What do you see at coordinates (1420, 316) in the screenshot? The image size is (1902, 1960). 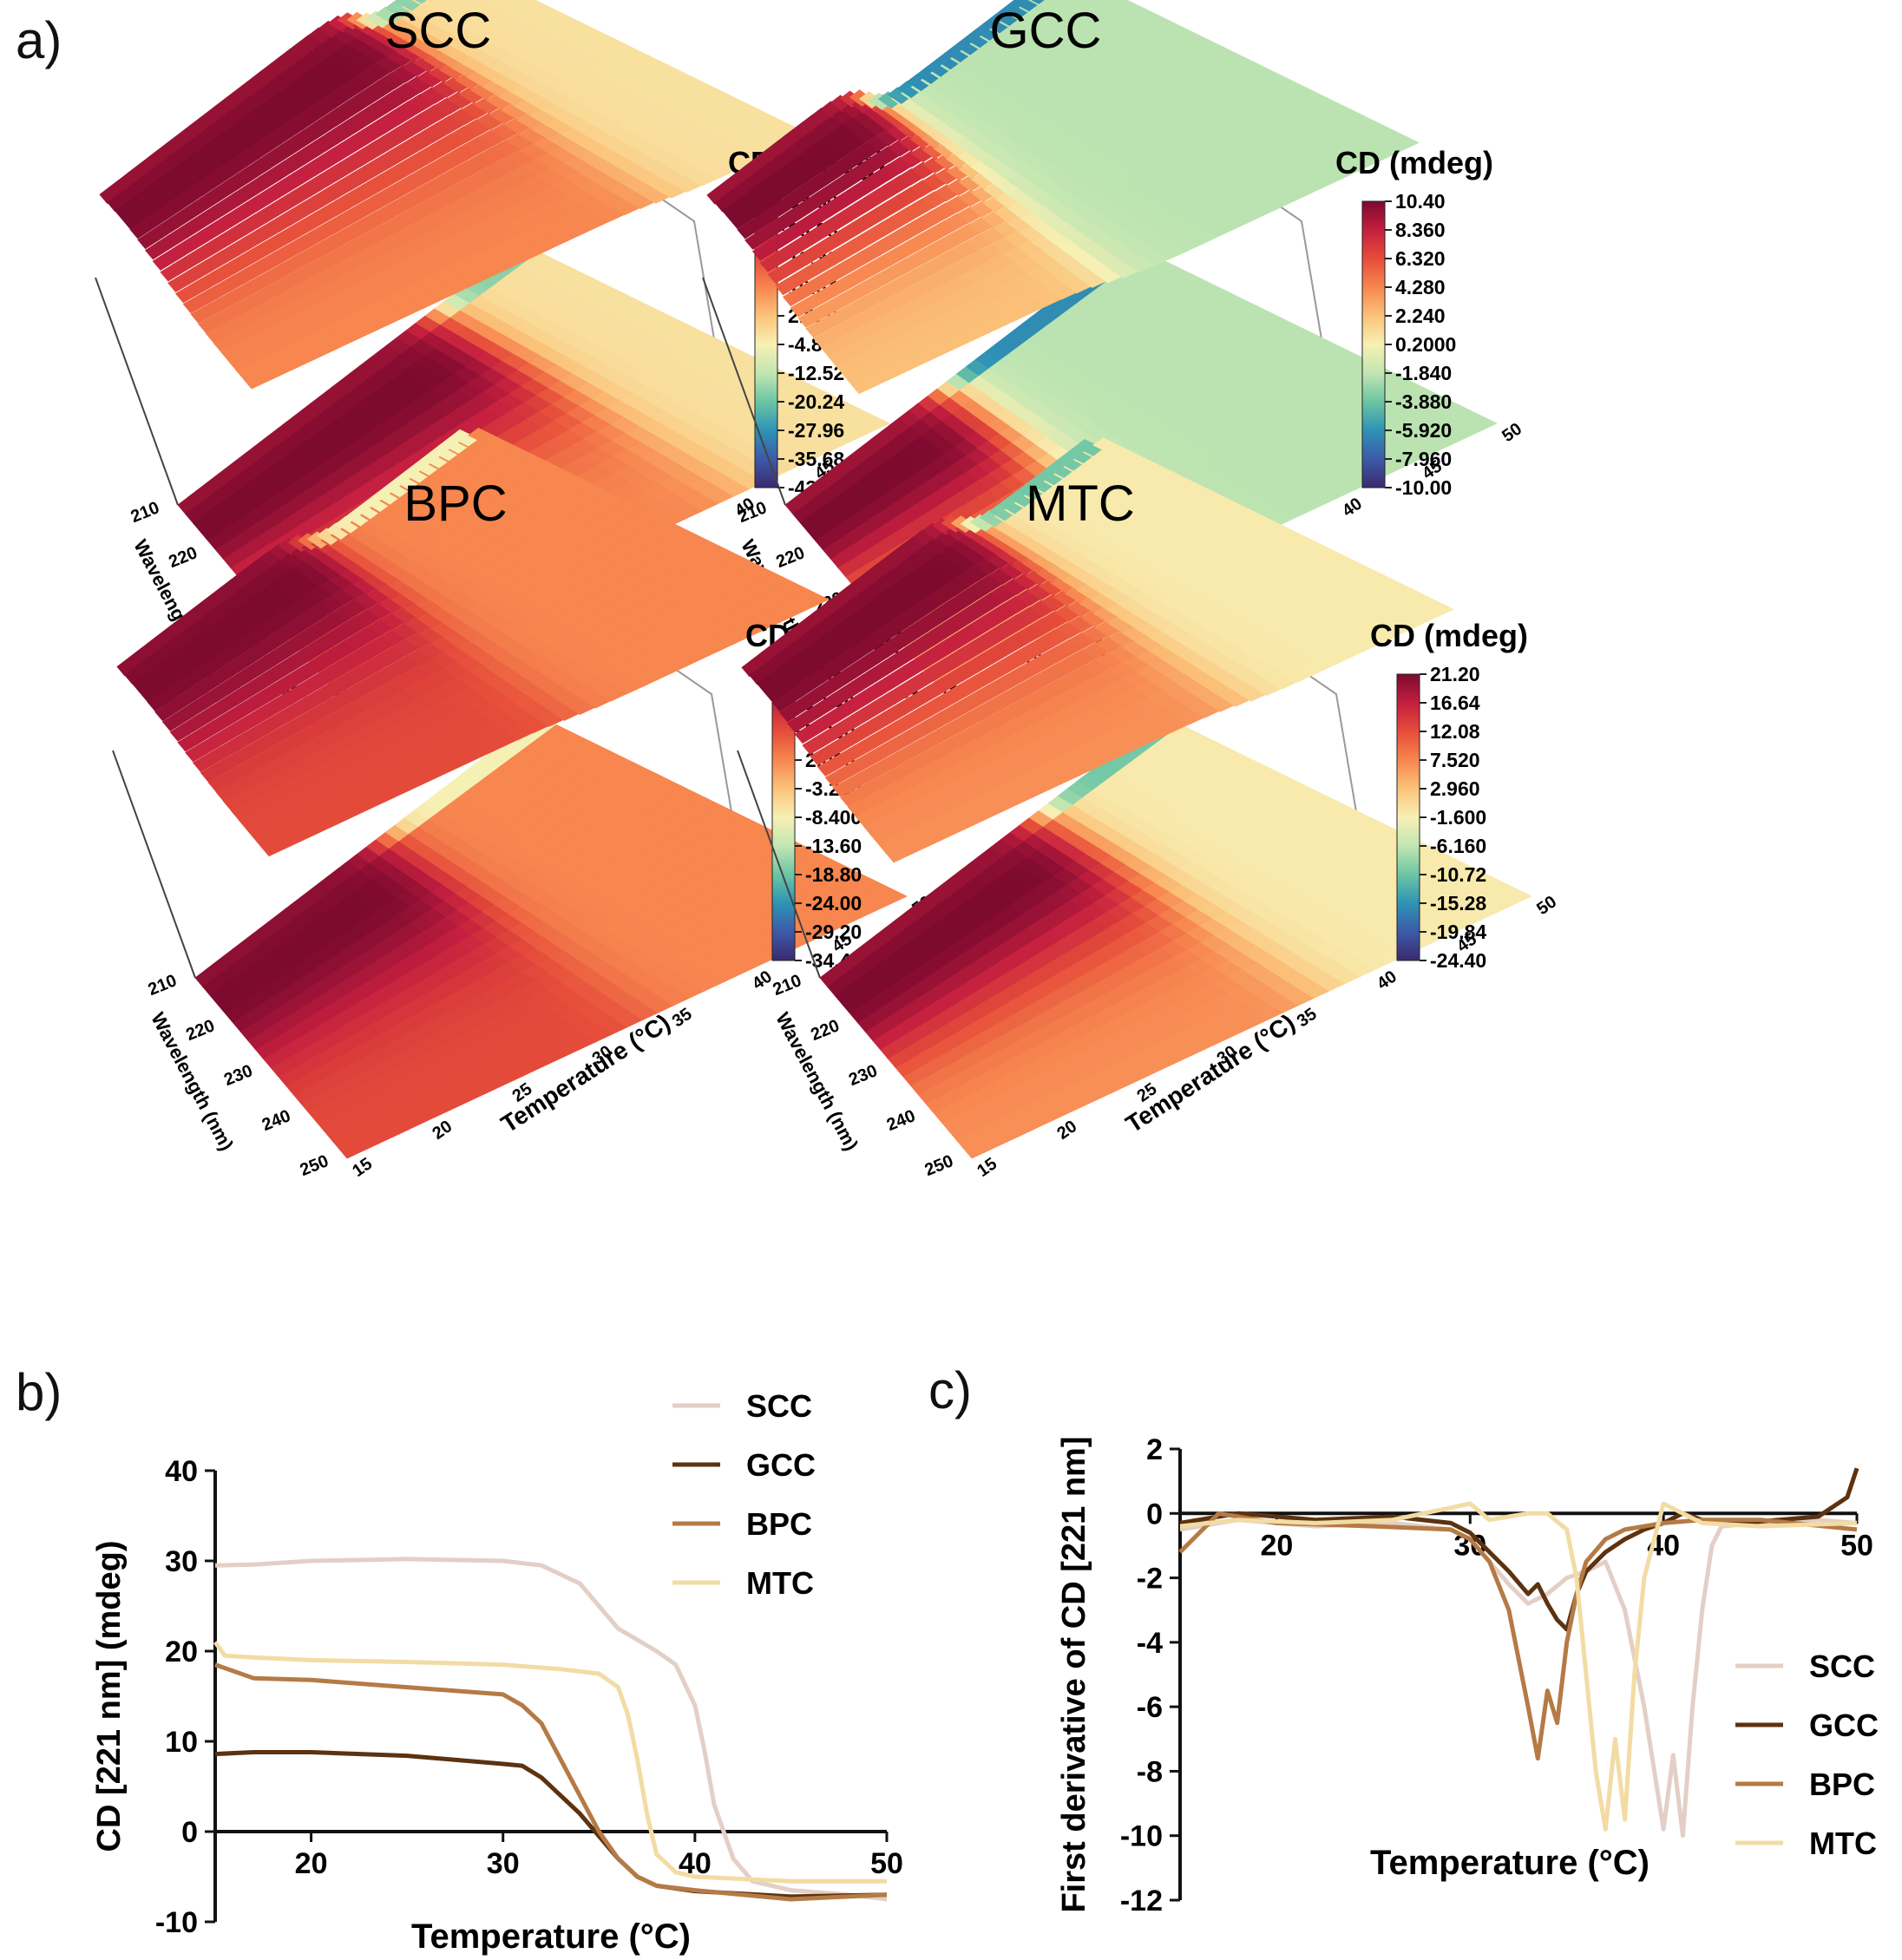 I see `colorbar-tick-label: 2.240` at bounding box center [1420, 316].